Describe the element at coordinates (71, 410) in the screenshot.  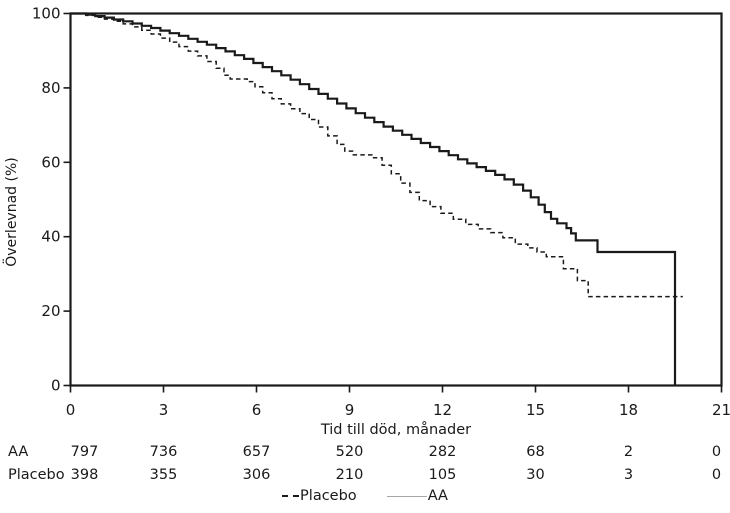
I see `x-tick-label: 0` at that location.